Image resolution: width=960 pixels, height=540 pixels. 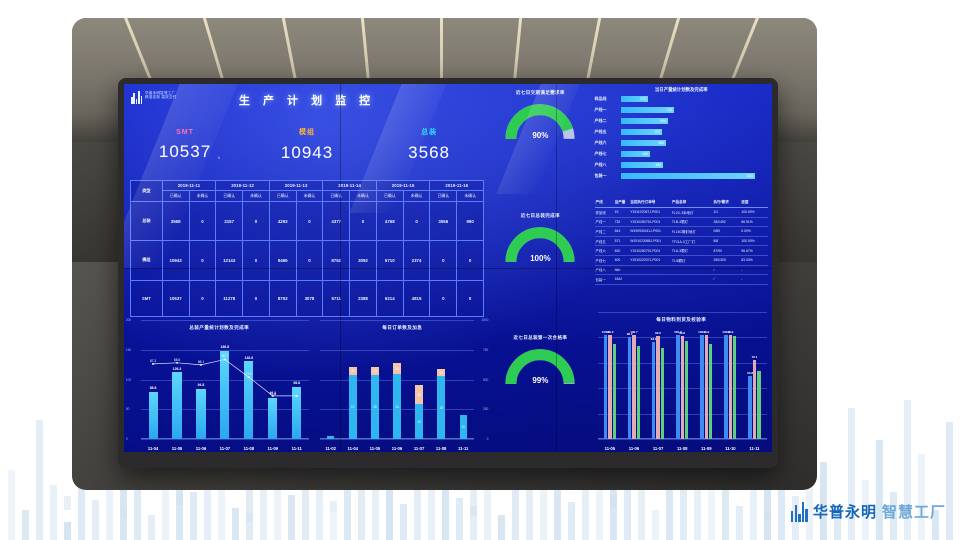 I want to click on table-cell: 产线二, so click(x=604, y=231).